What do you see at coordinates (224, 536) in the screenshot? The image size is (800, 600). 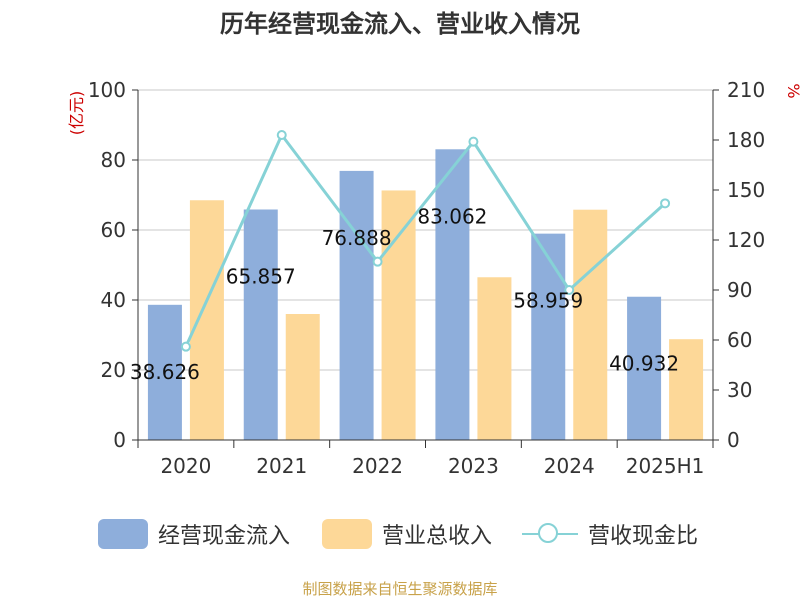 I see `legend-label-inflow: 经营现金流入` at bounding box center [224, 536].